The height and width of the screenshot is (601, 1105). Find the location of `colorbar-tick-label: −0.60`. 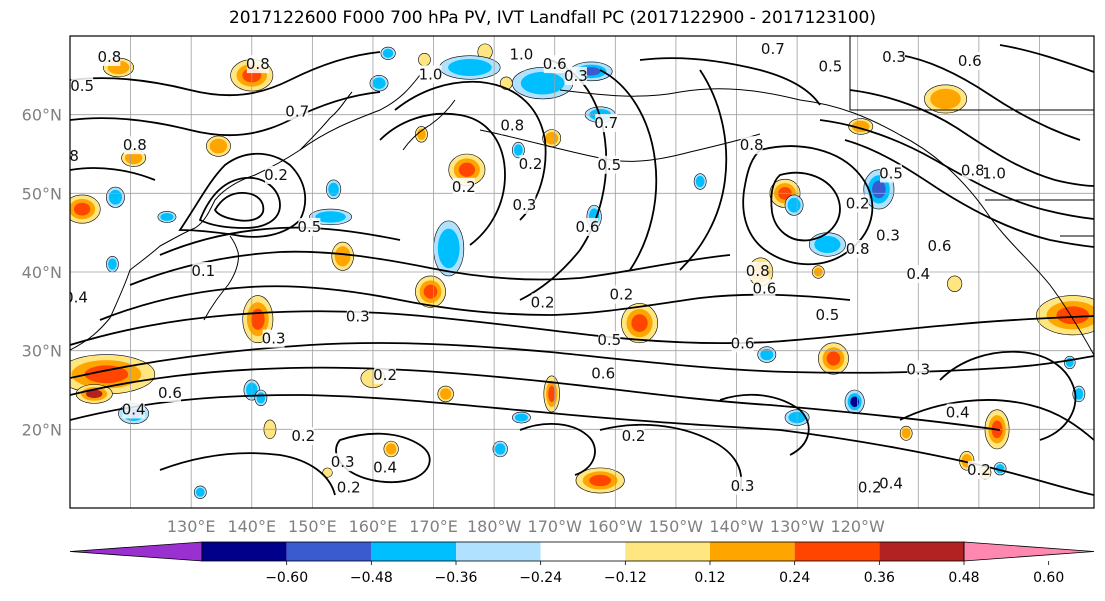

colorbar-tick-label: −0.60 is located at coordinates (286, 578).